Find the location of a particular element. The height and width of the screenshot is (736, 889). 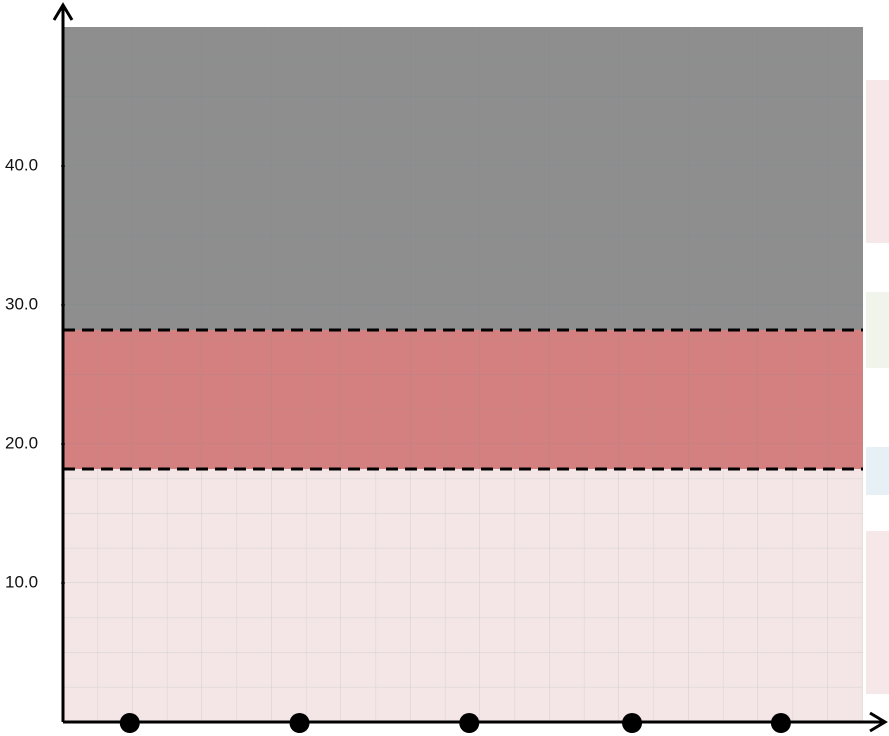

y-tick-label: 30.0 is located at coordinates (21, 303).